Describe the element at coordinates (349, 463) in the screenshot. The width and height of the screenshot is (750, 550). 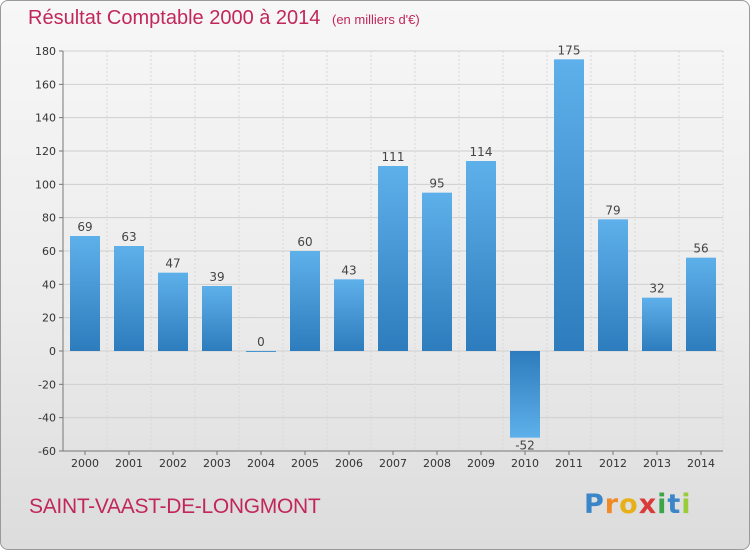
I see `x-tick-label: 2006` at that location.